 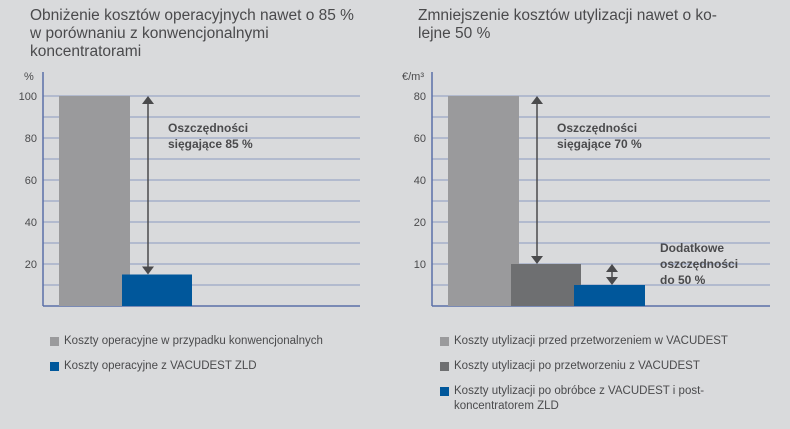 I want to click on annotation-label: do 50 %, so click(x=683, y=280).